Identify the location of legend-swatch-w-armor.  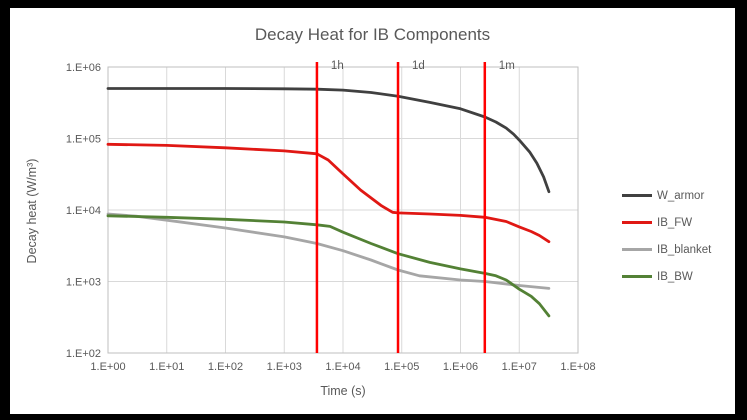
(637, 195).